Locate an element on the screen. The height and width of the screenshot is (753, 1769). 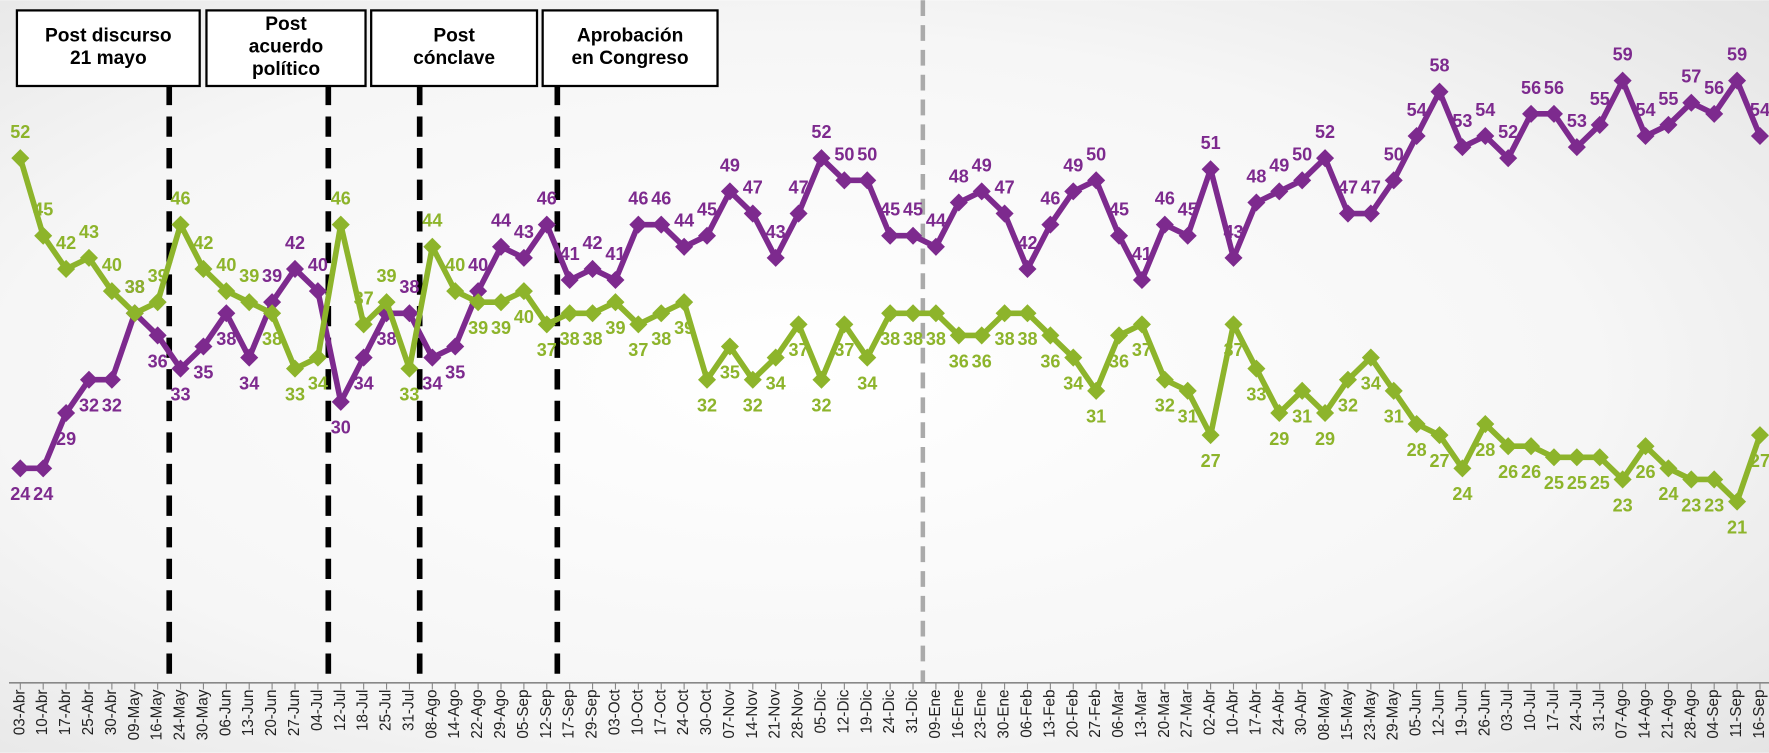
value-label: 31 is located at coordinates (1302, 417).